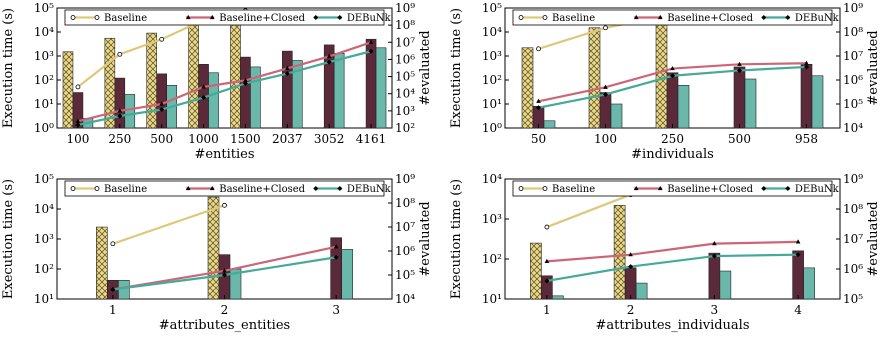 The width and height of the screenshot is (893, 345). I want to click on x-tick-label: 4161, so click(371, 139).